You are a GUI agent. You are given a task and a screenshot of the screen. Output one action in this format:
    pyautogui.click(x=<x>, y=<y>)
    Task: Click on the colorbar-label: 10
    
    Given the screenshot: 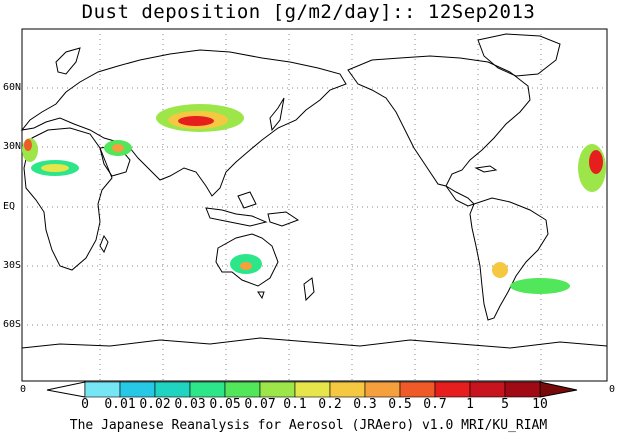 What is the action you would take?
    pyautogui.click(x=540, y=404)
    